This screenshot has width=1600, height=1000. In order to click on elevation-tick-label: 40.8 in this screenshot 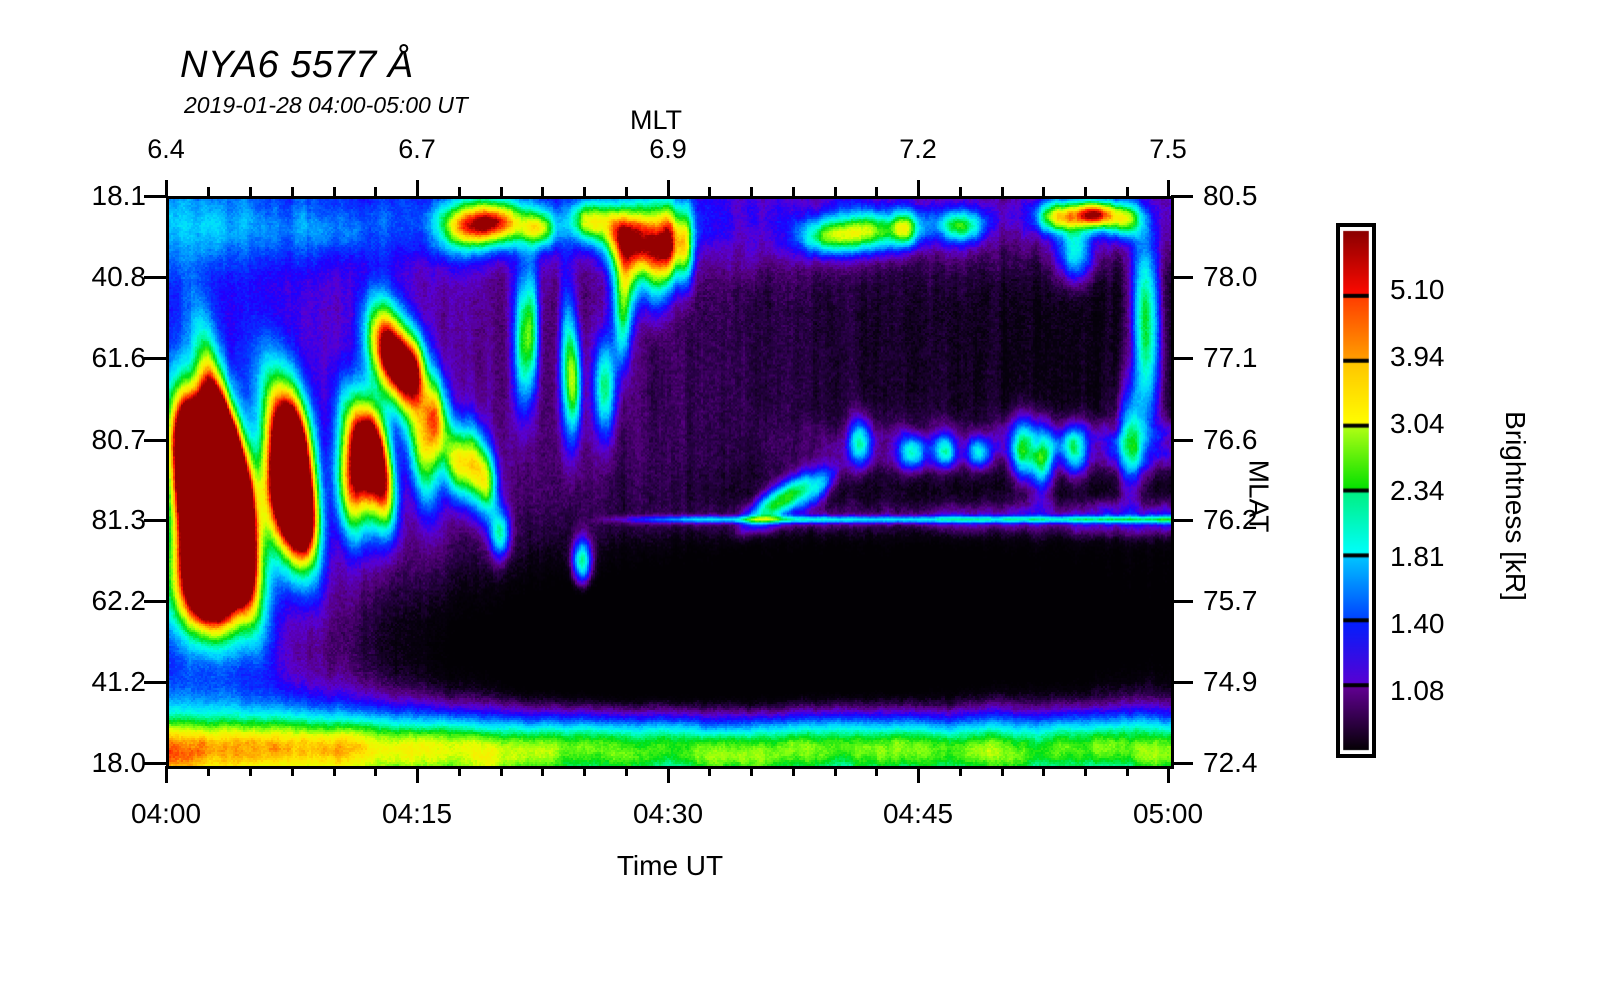, I will do `click(119, 276)`.